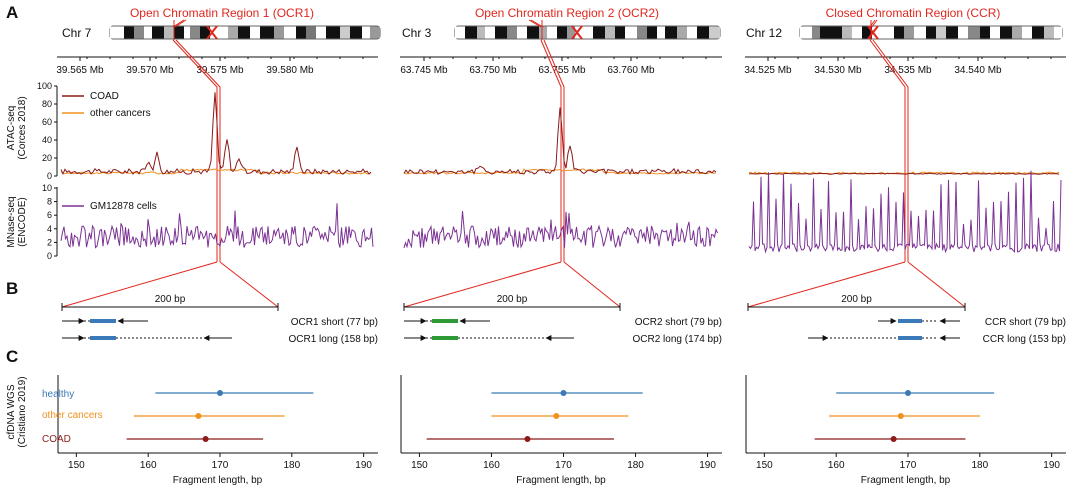 The image size is (1072, 489). Describe the element at coordinates (905, 430) in the screenshot. I see `cfdna-plot: 150 160 170 180 190 Fragment length, bp` at that location.